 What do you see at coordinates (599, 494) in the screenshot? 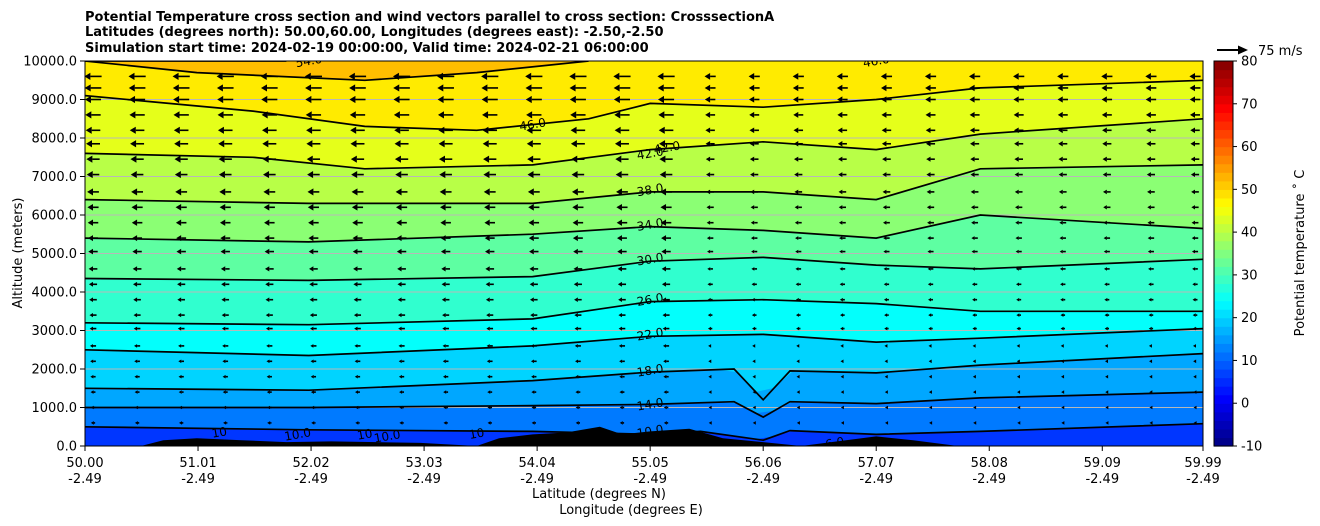
I see `x-axis-label-latitude: Latitude (degrees N)` at bounding box center [599, 494].